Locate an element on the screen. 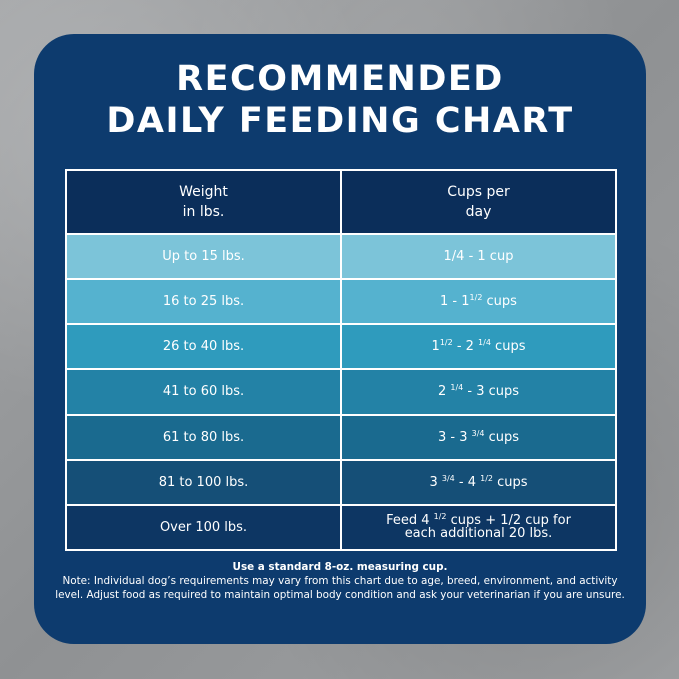 This screenshot has height=679, width=679. weight-cell: 16 to 25 lbs. is located at coordinates (203, 302).